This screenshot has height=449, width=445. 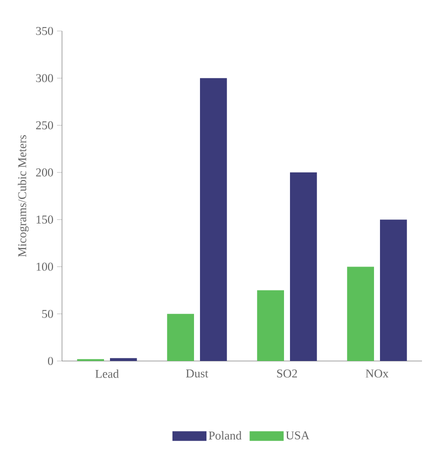 What do you see at coordinates (45, 266) in the screenshot?
I see `y-tick-label: 100` at bounding box center [45, 266].